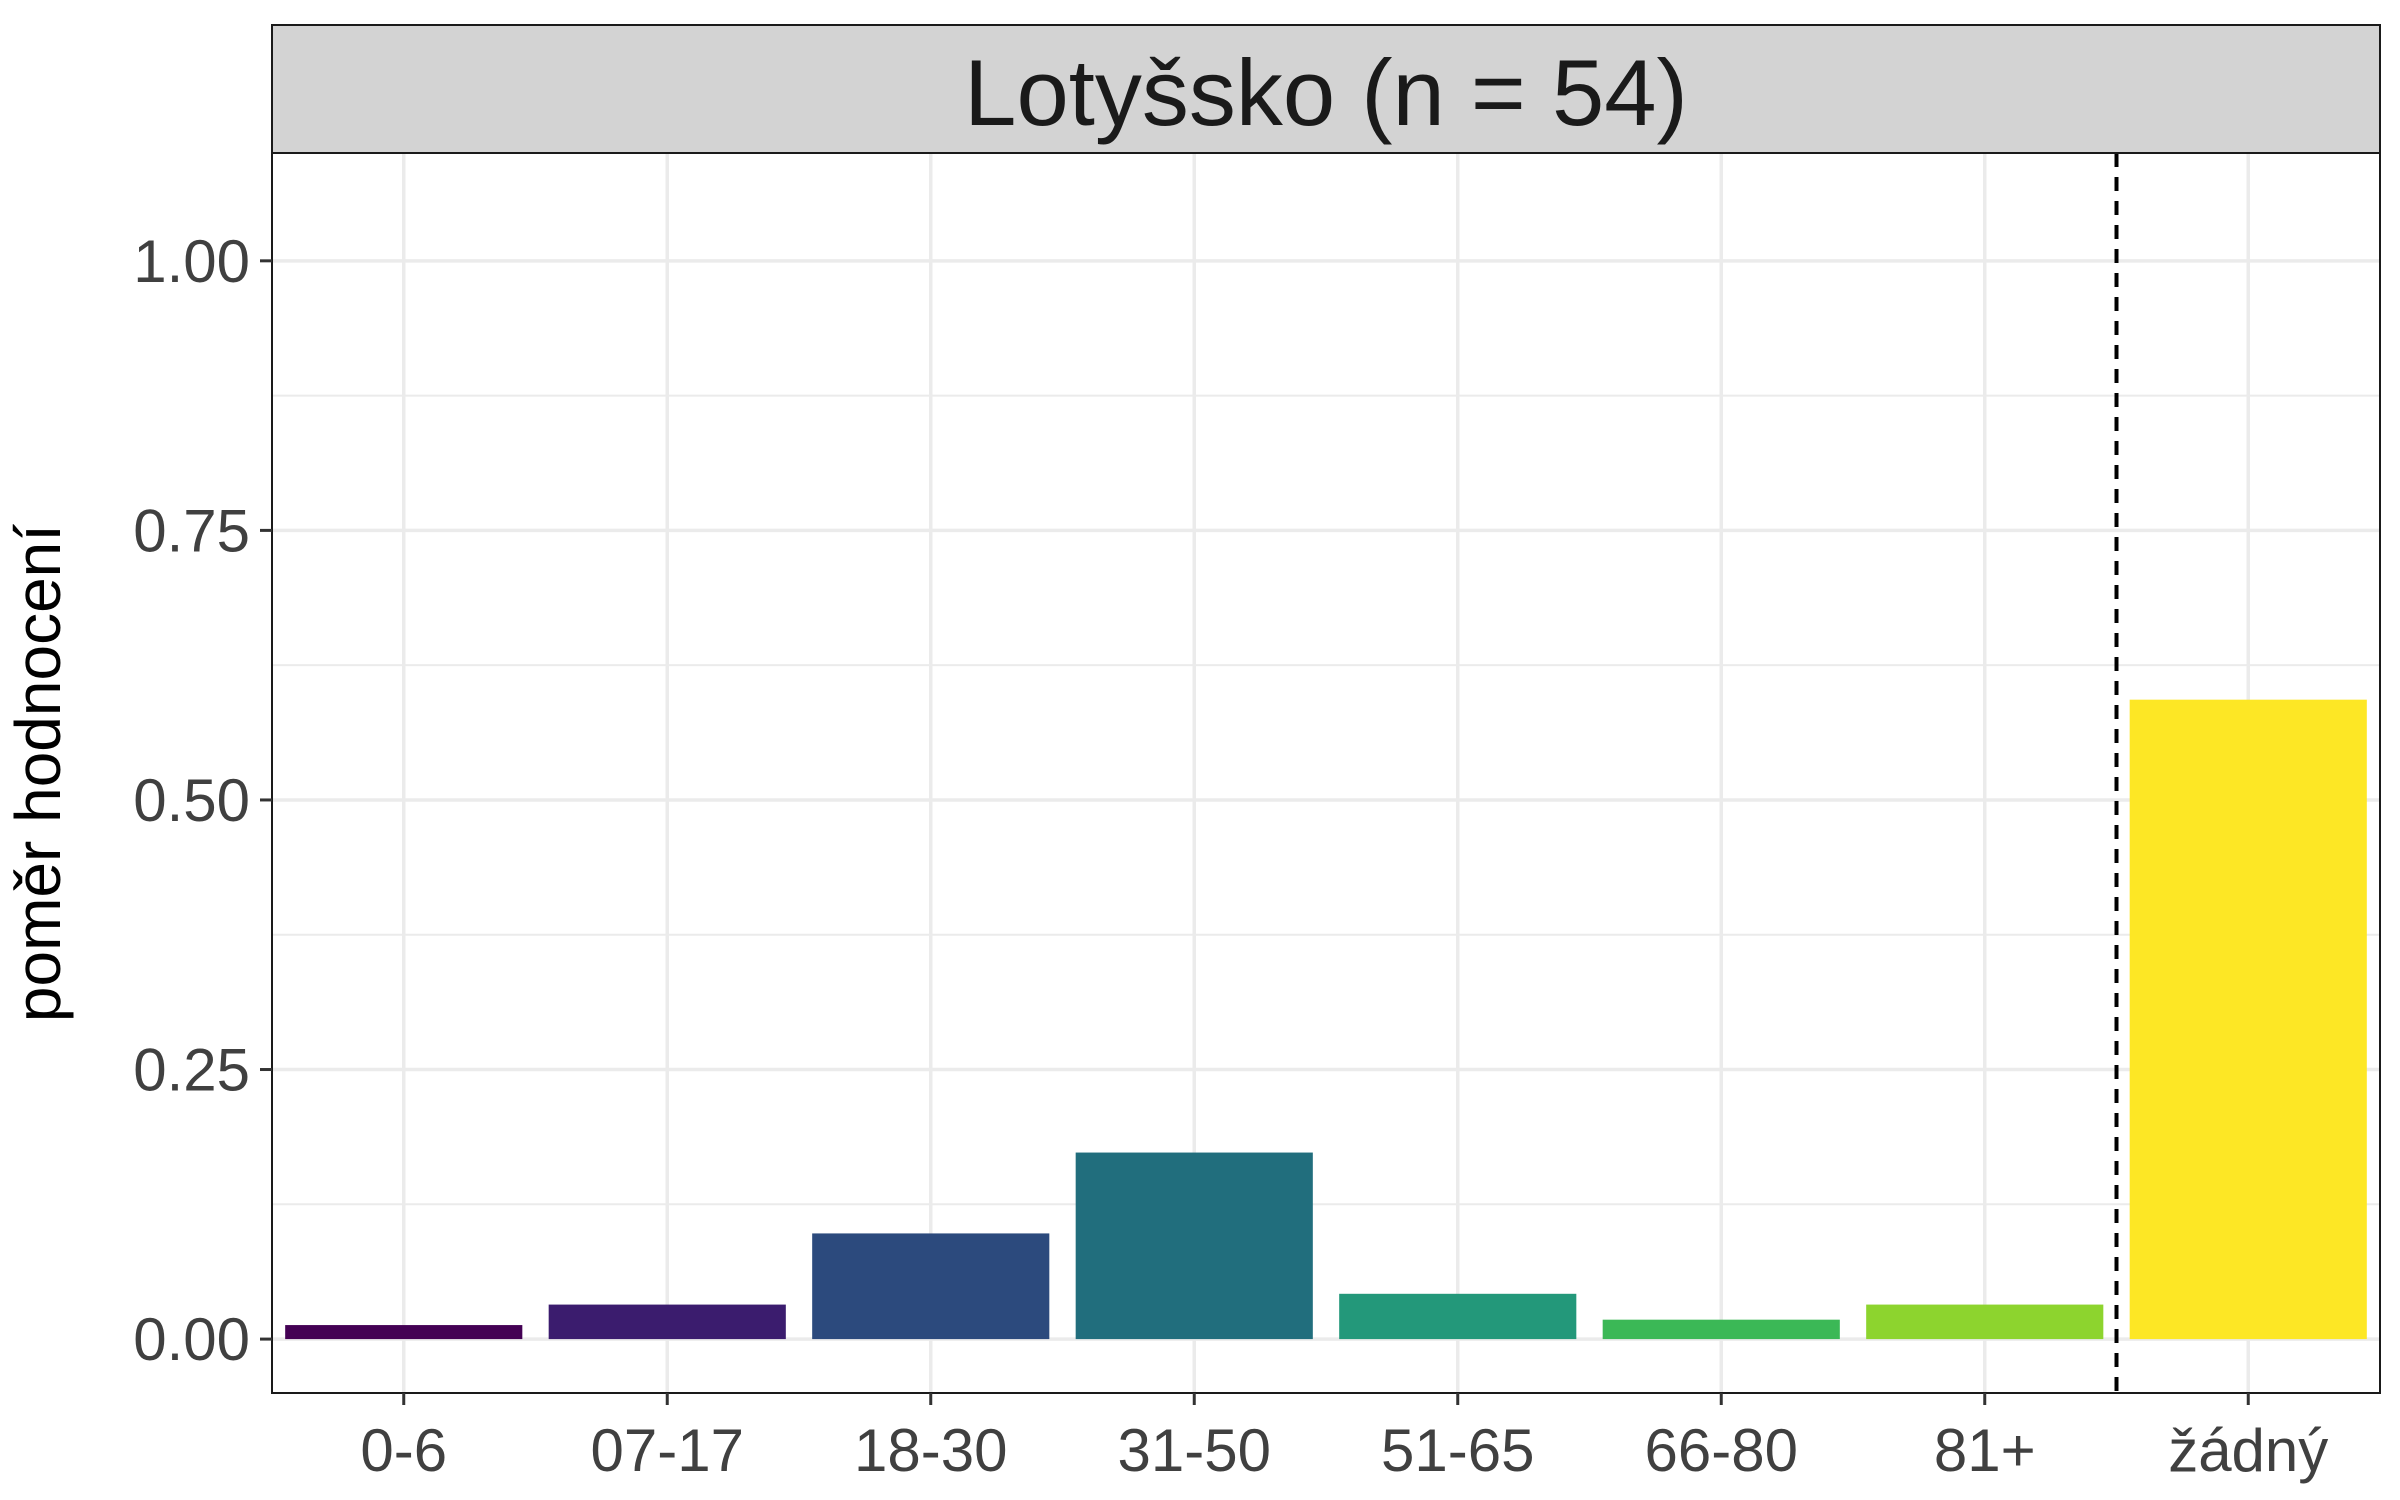 This screenshot has height=1500, width=2400. I want to click on chart-title: Lotyšsko (n = 54), so click(1326, 92).